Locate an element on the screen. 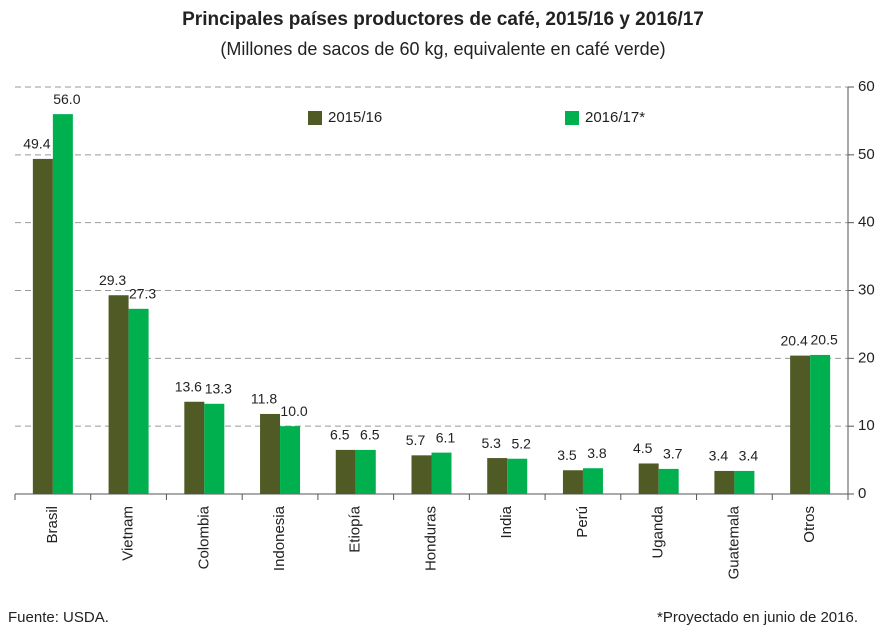 Image resolution: width=886 pixels, height=637 pixels. value-label: 10.0 is located at coordinates (293, 411).